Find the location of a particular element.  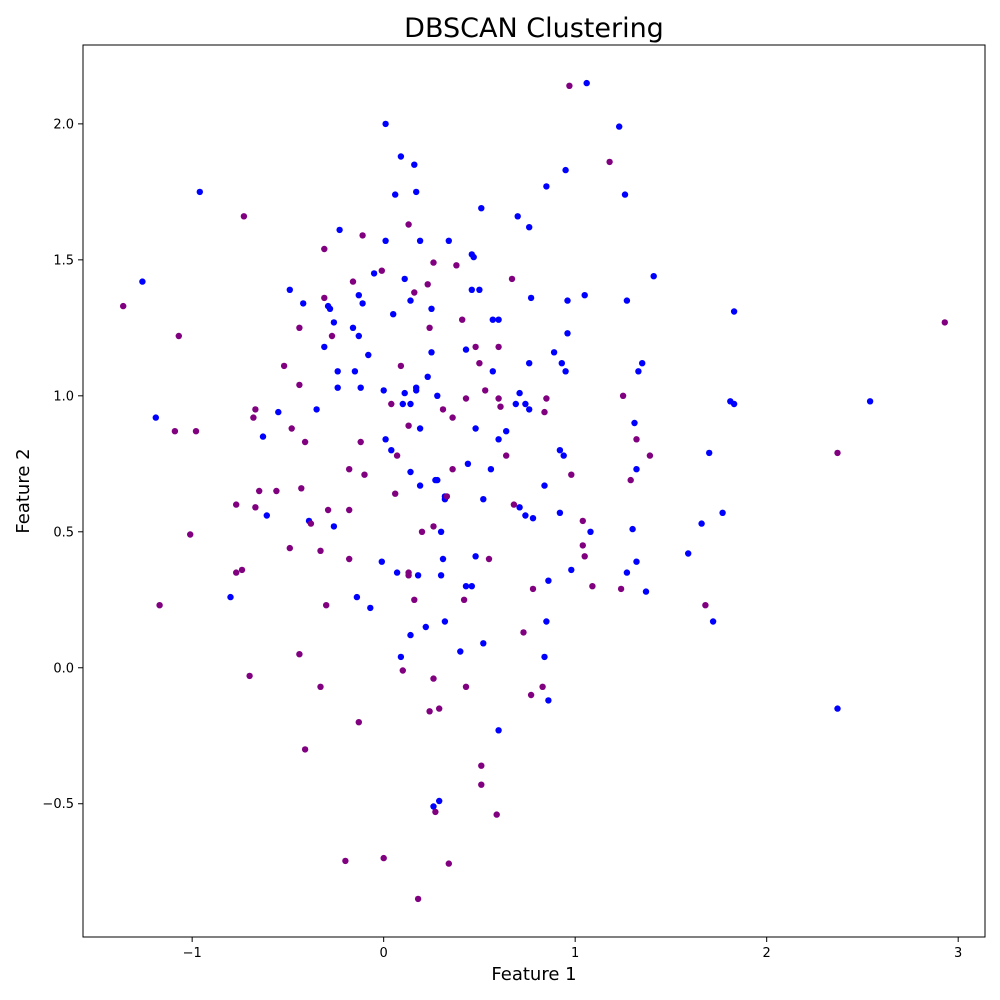

y-tick-label: 2.0 is located at coordinates (63, 124).